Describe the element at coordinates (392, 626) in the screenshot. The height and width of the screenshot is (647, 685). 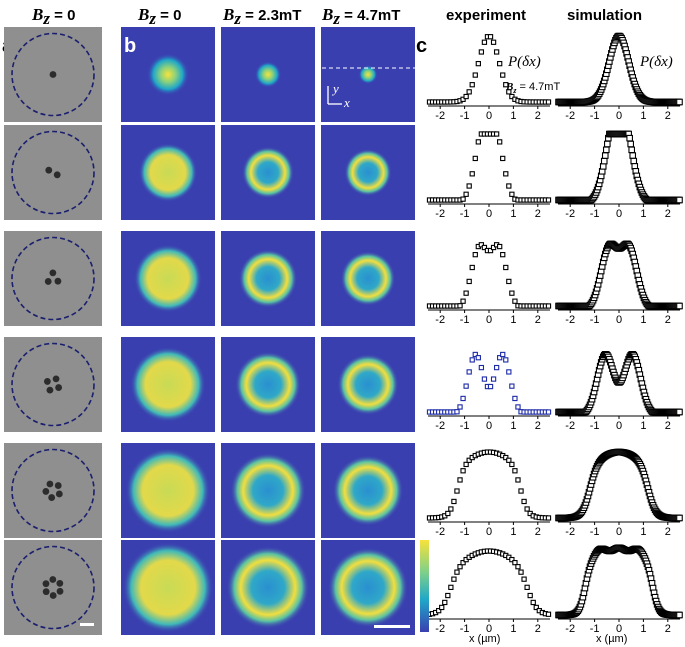
I see `scale-bar-heatmap` at that location.